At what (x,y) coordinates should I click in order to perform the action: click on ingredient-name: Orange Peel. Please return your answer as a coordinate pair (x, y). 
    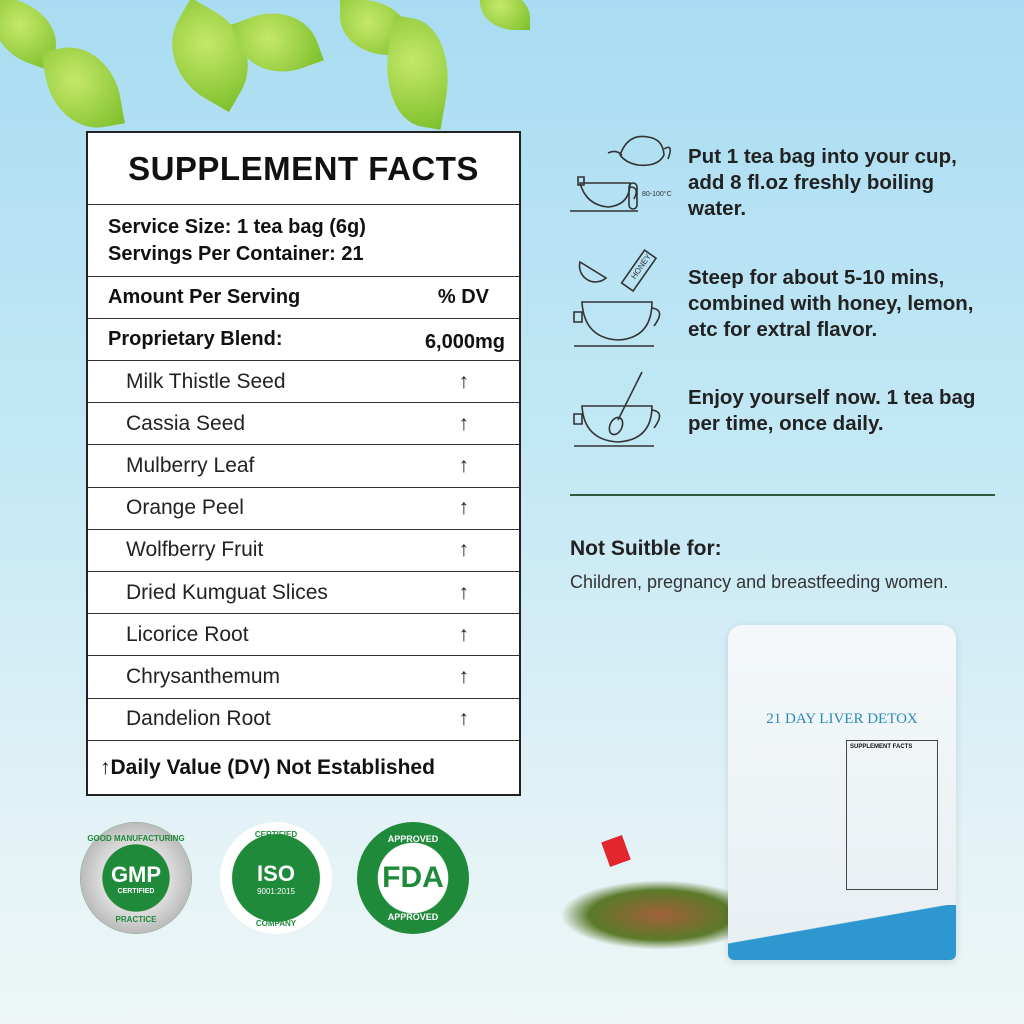
    Looking at the image, I should click on (185, 508).